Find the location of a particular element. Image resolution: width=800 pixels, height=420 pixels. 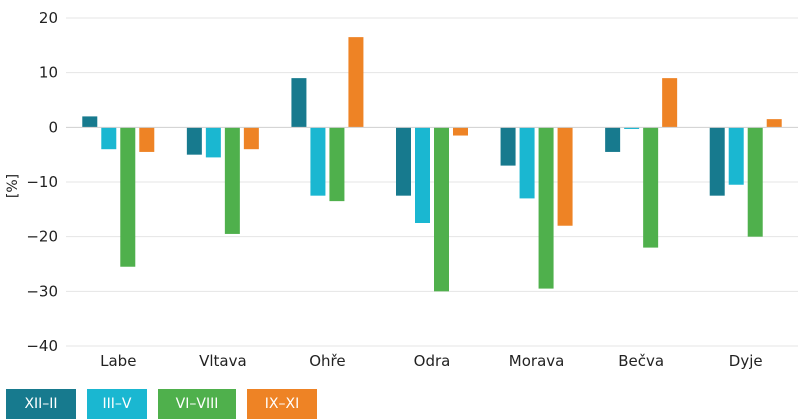

x-category-label: Morava is located at coordinates (537, 361).